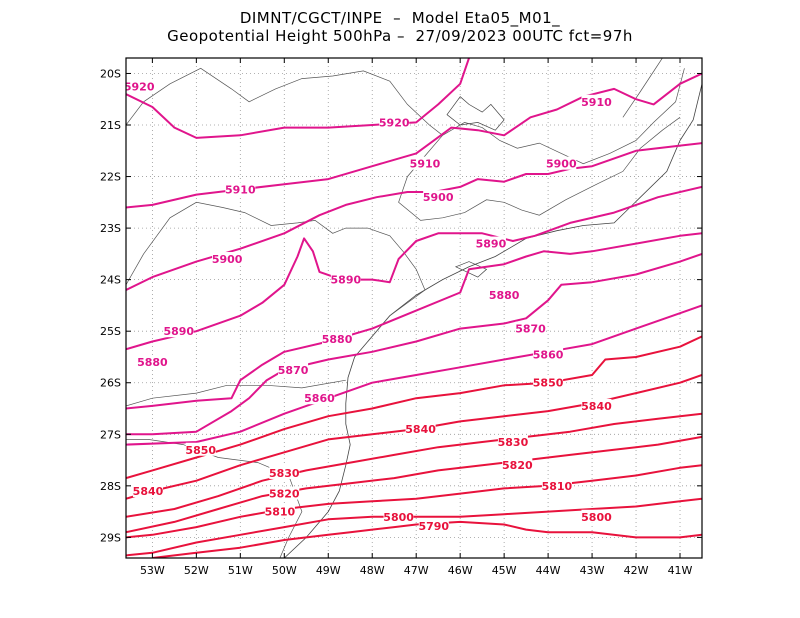  What do you see at coordinates (110, 125) in the screenshot?
I see `lat-tick-label-1: 21S` at bounding box center [110, 125].